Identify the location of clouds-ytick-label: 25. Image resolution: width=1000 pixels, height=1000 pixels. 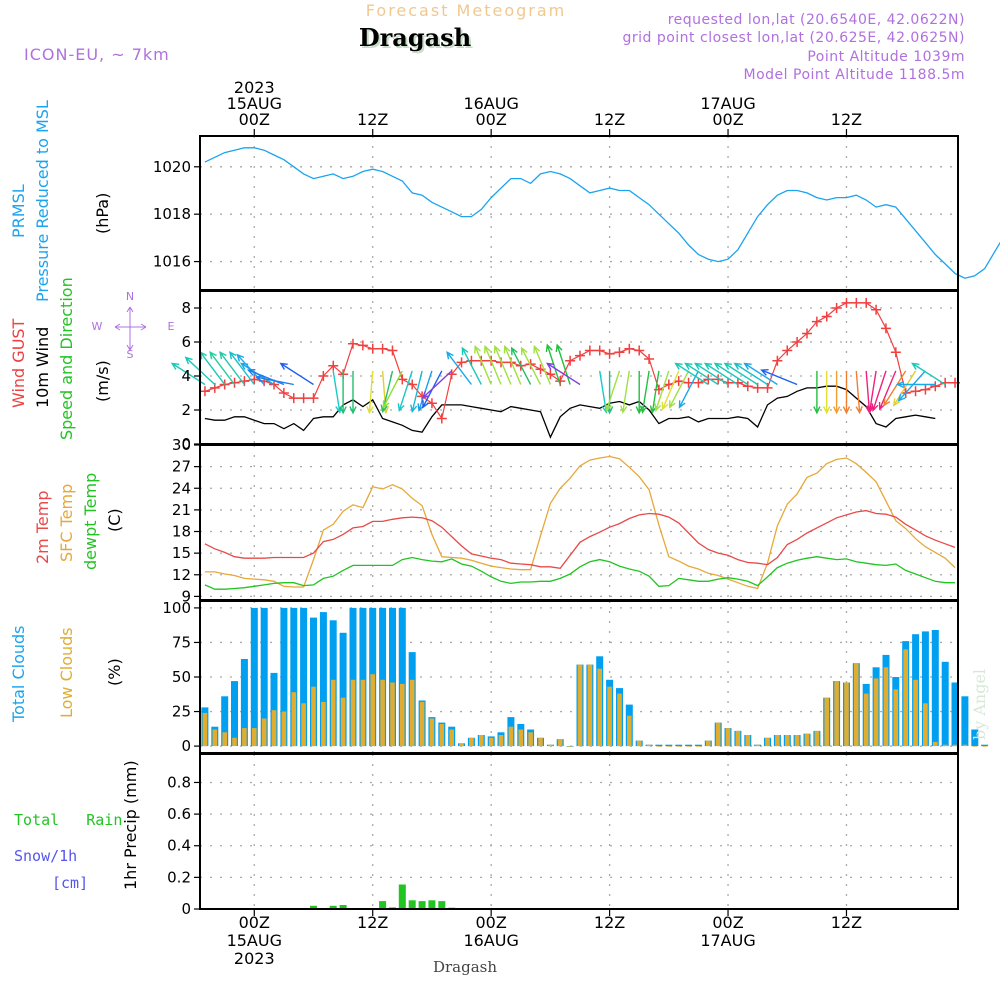
(181, 712).